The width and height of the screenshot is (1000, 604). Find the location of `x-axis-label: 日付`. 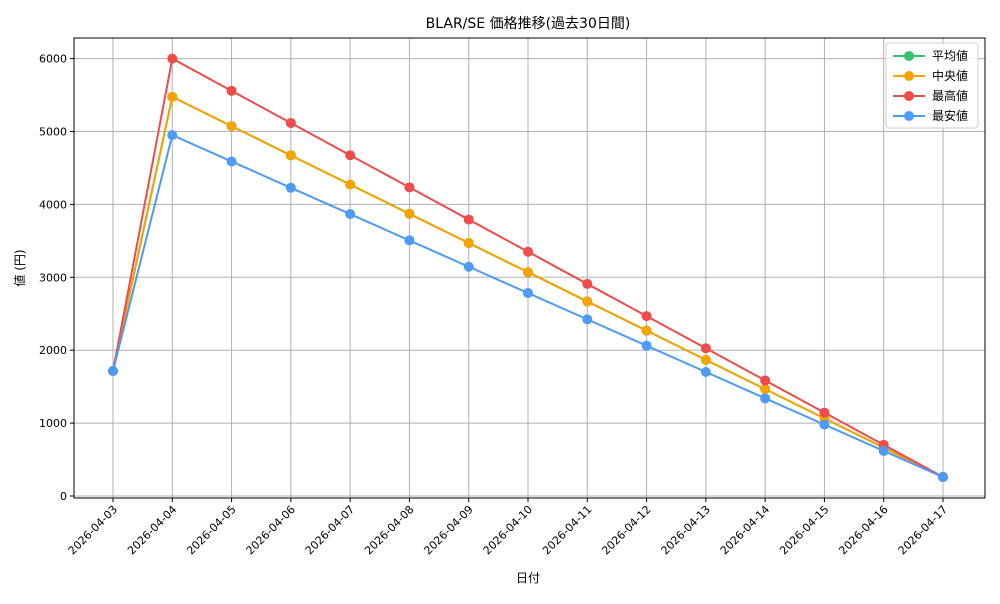

x-axis-label: 日付 is located at coordinates (528, 578).